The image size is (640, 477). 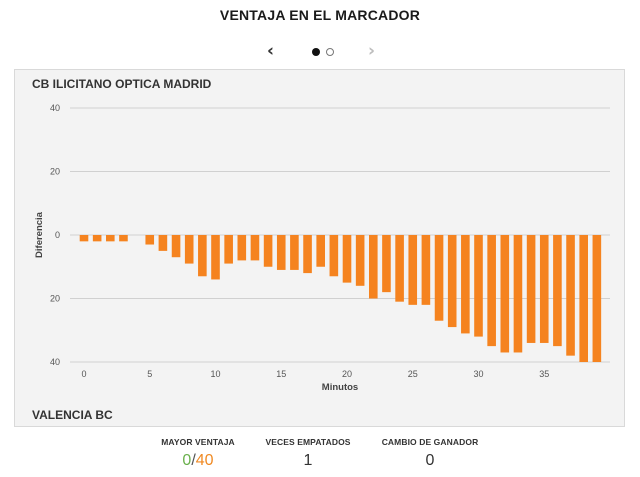 I want to click on x-tick-label: 30, so click(x=478, y=374).